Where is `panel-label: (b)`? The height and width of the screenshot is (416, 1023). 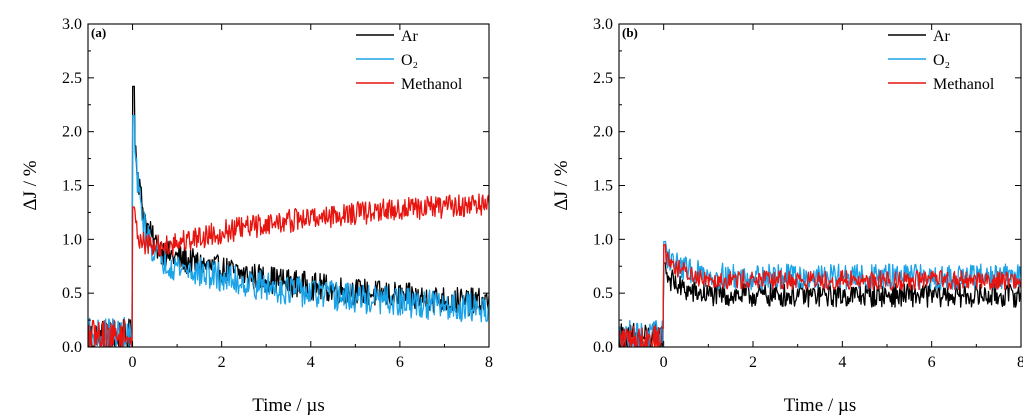 panel-label: (b) is located at coordinates (630, 32).